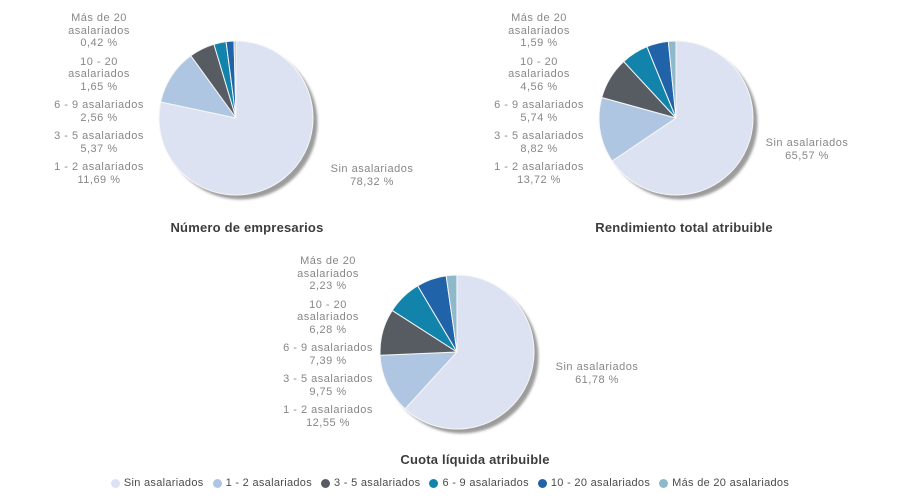 This screenshot has height=500, width=900. Describe the element at coordinates (269, 483) in the screenshot. I see `legend-label: 1 - 2 asalariados` at that location.